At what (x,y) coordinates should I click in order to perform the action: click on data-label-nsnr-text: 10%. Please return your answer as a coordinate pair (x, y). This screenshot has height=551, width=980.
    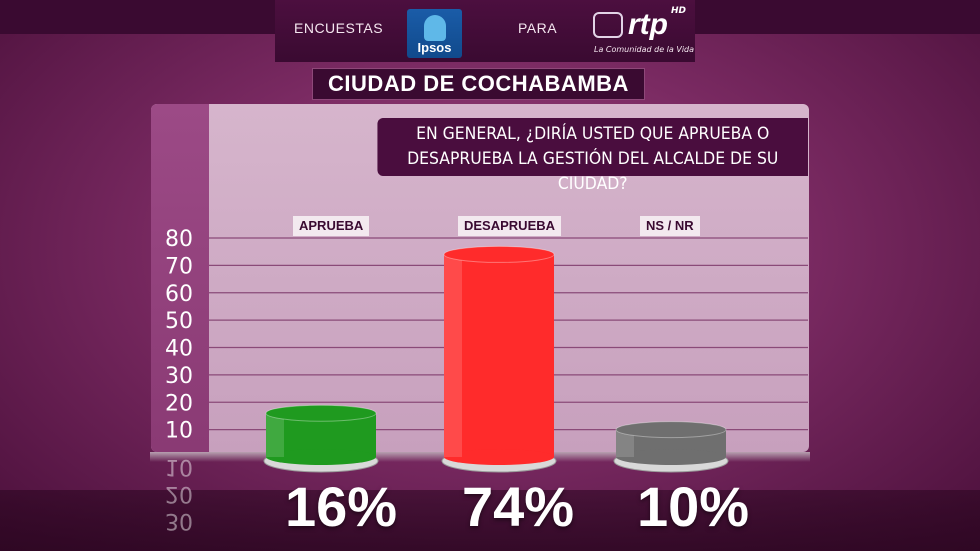
    Looking at the image, I should click on (693, 506).